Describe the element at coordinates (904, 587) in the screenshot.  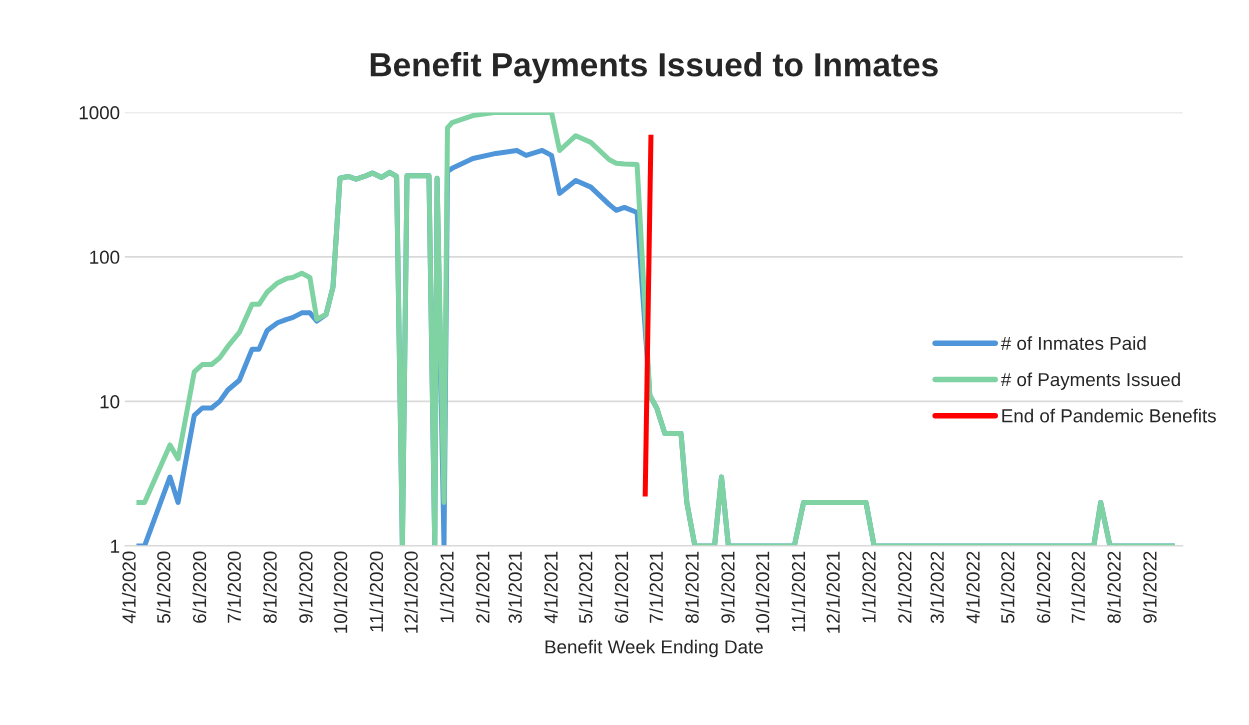
I see `x-tick-label: 2/1/2022` at that location.